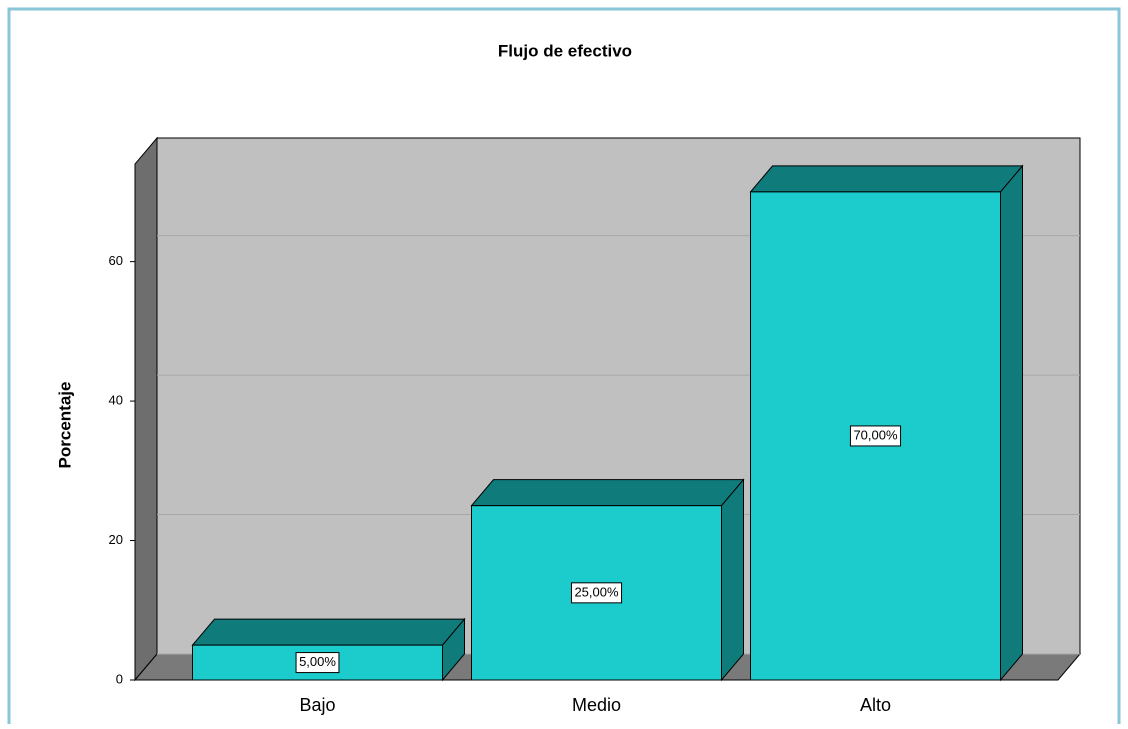 The image size is (1128, 729). I want to click on y-tick-label: 60, so click(116, 260).